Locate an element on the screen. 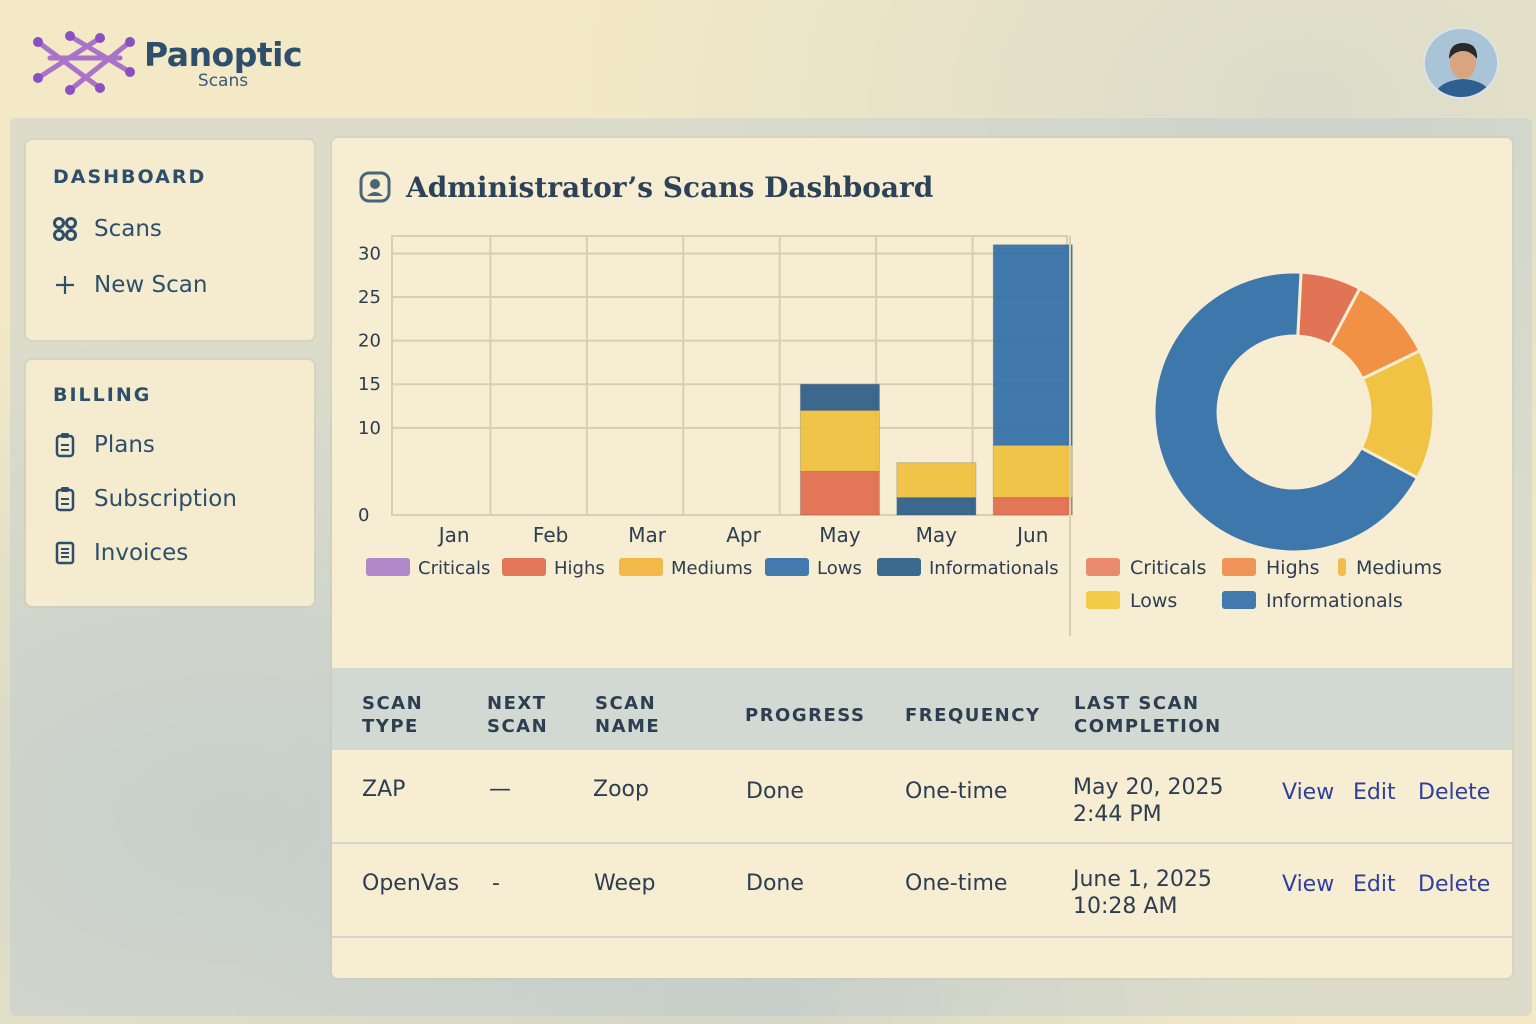  cell-next-scan: - is located at coordinates (496, 883).